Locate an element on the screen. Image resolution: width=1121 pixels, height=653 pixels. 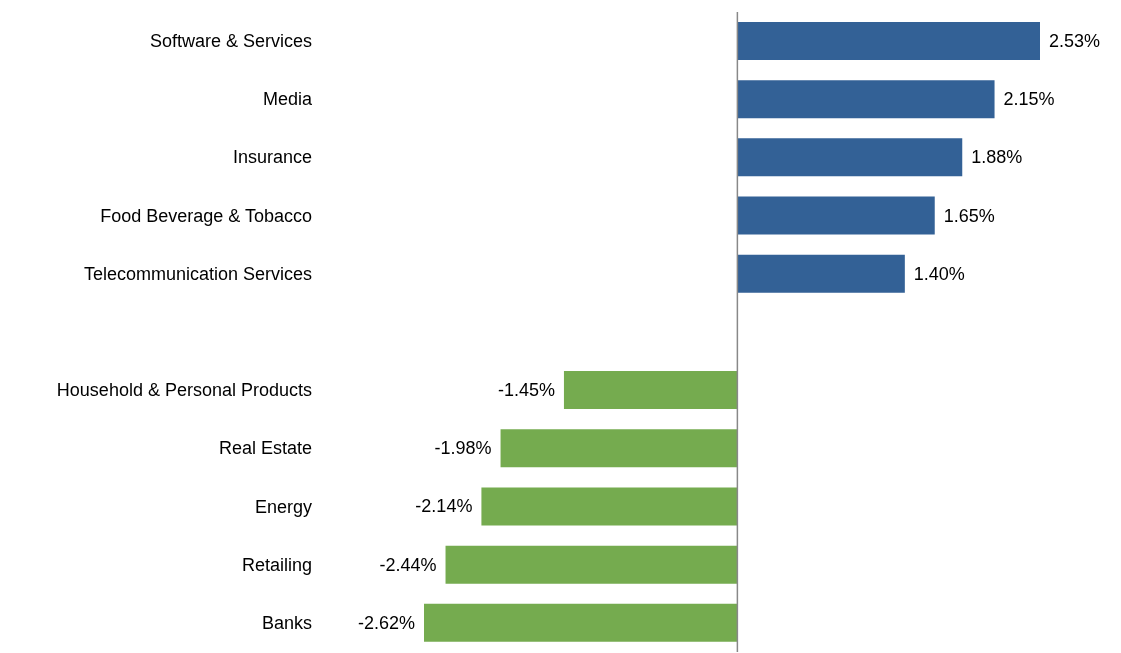
y-tick-label: Energy is located at coordinates (283, 506).